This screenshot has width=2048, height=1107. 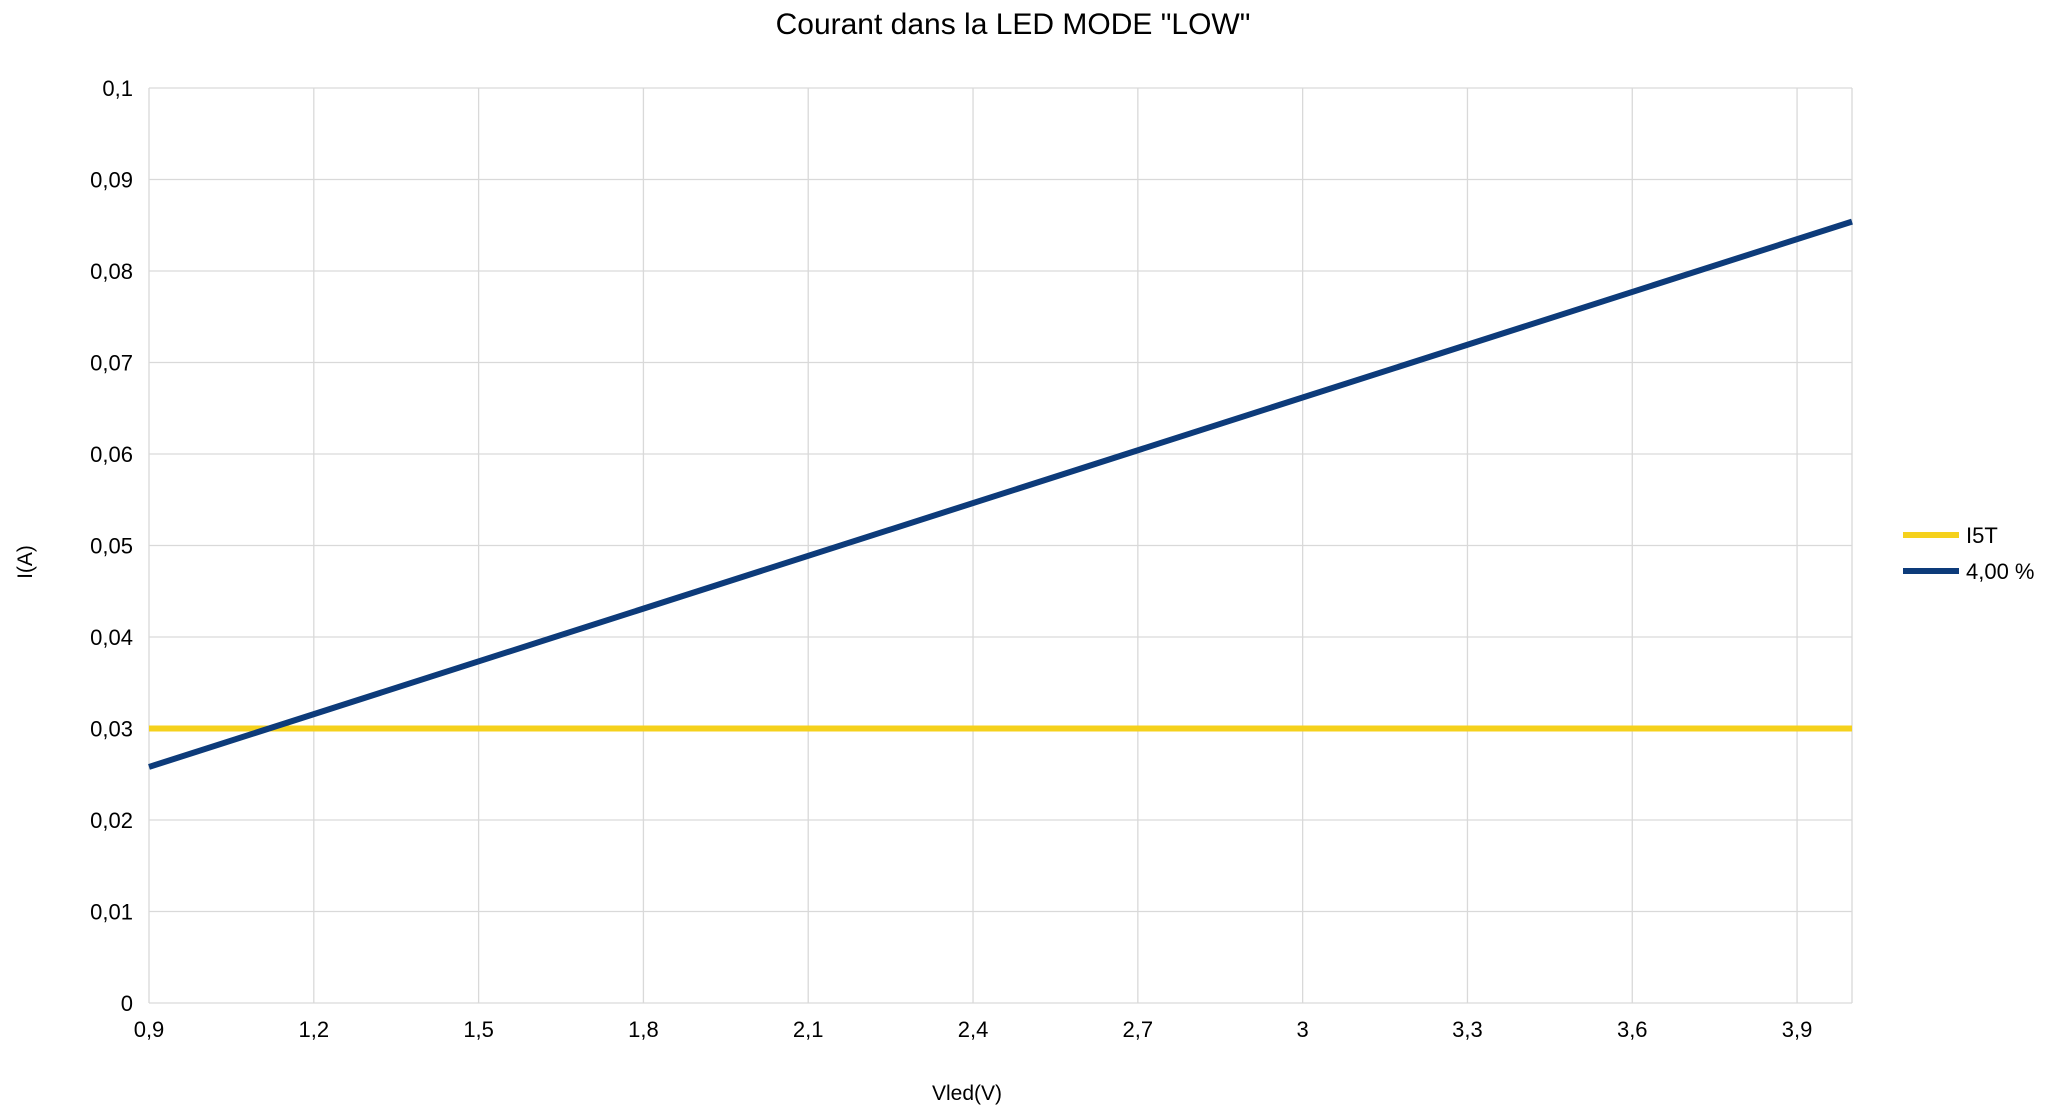 I want to click on x-tick-label: 3,6, so click(x=1632, y=1029).